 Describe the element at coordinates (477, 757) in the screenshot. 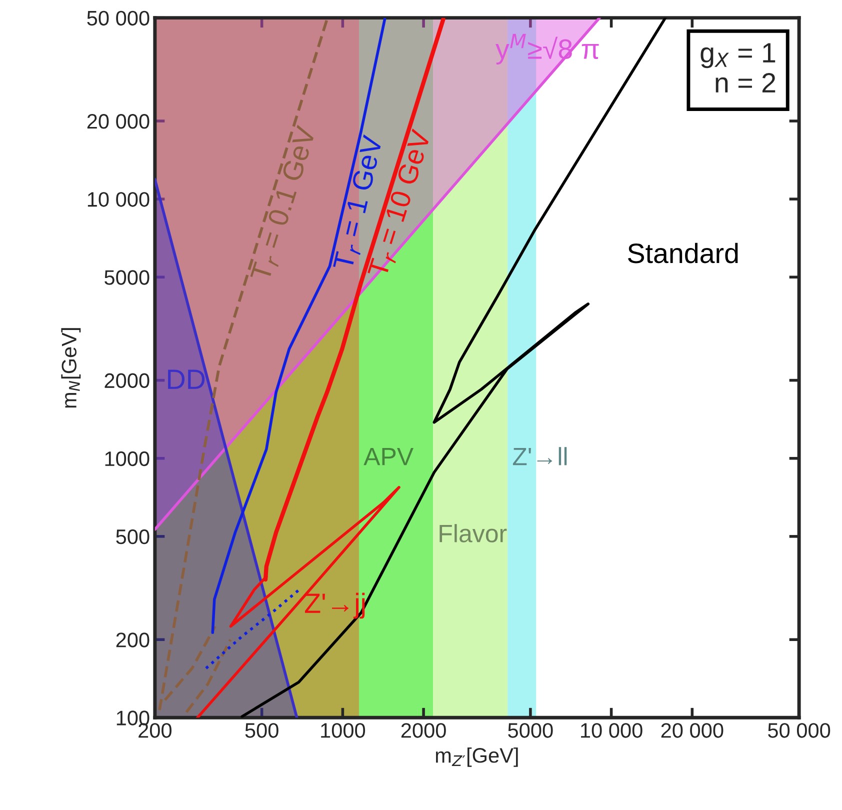

I see `x-axis-title: m$_{Z′}$[GeV]` at that location.